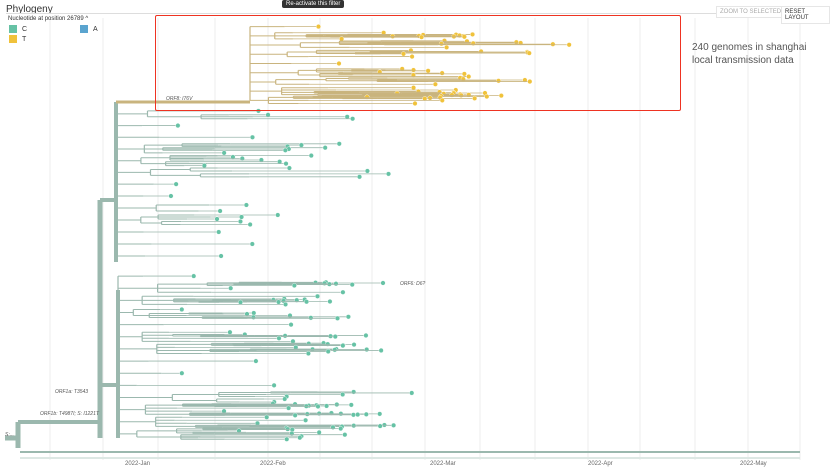 This screenshot has height=468, width=830. Describe the element at coordinates (137, 464) in the screenshot. I see `axis-tick-label: 2022-Jan` at that location.